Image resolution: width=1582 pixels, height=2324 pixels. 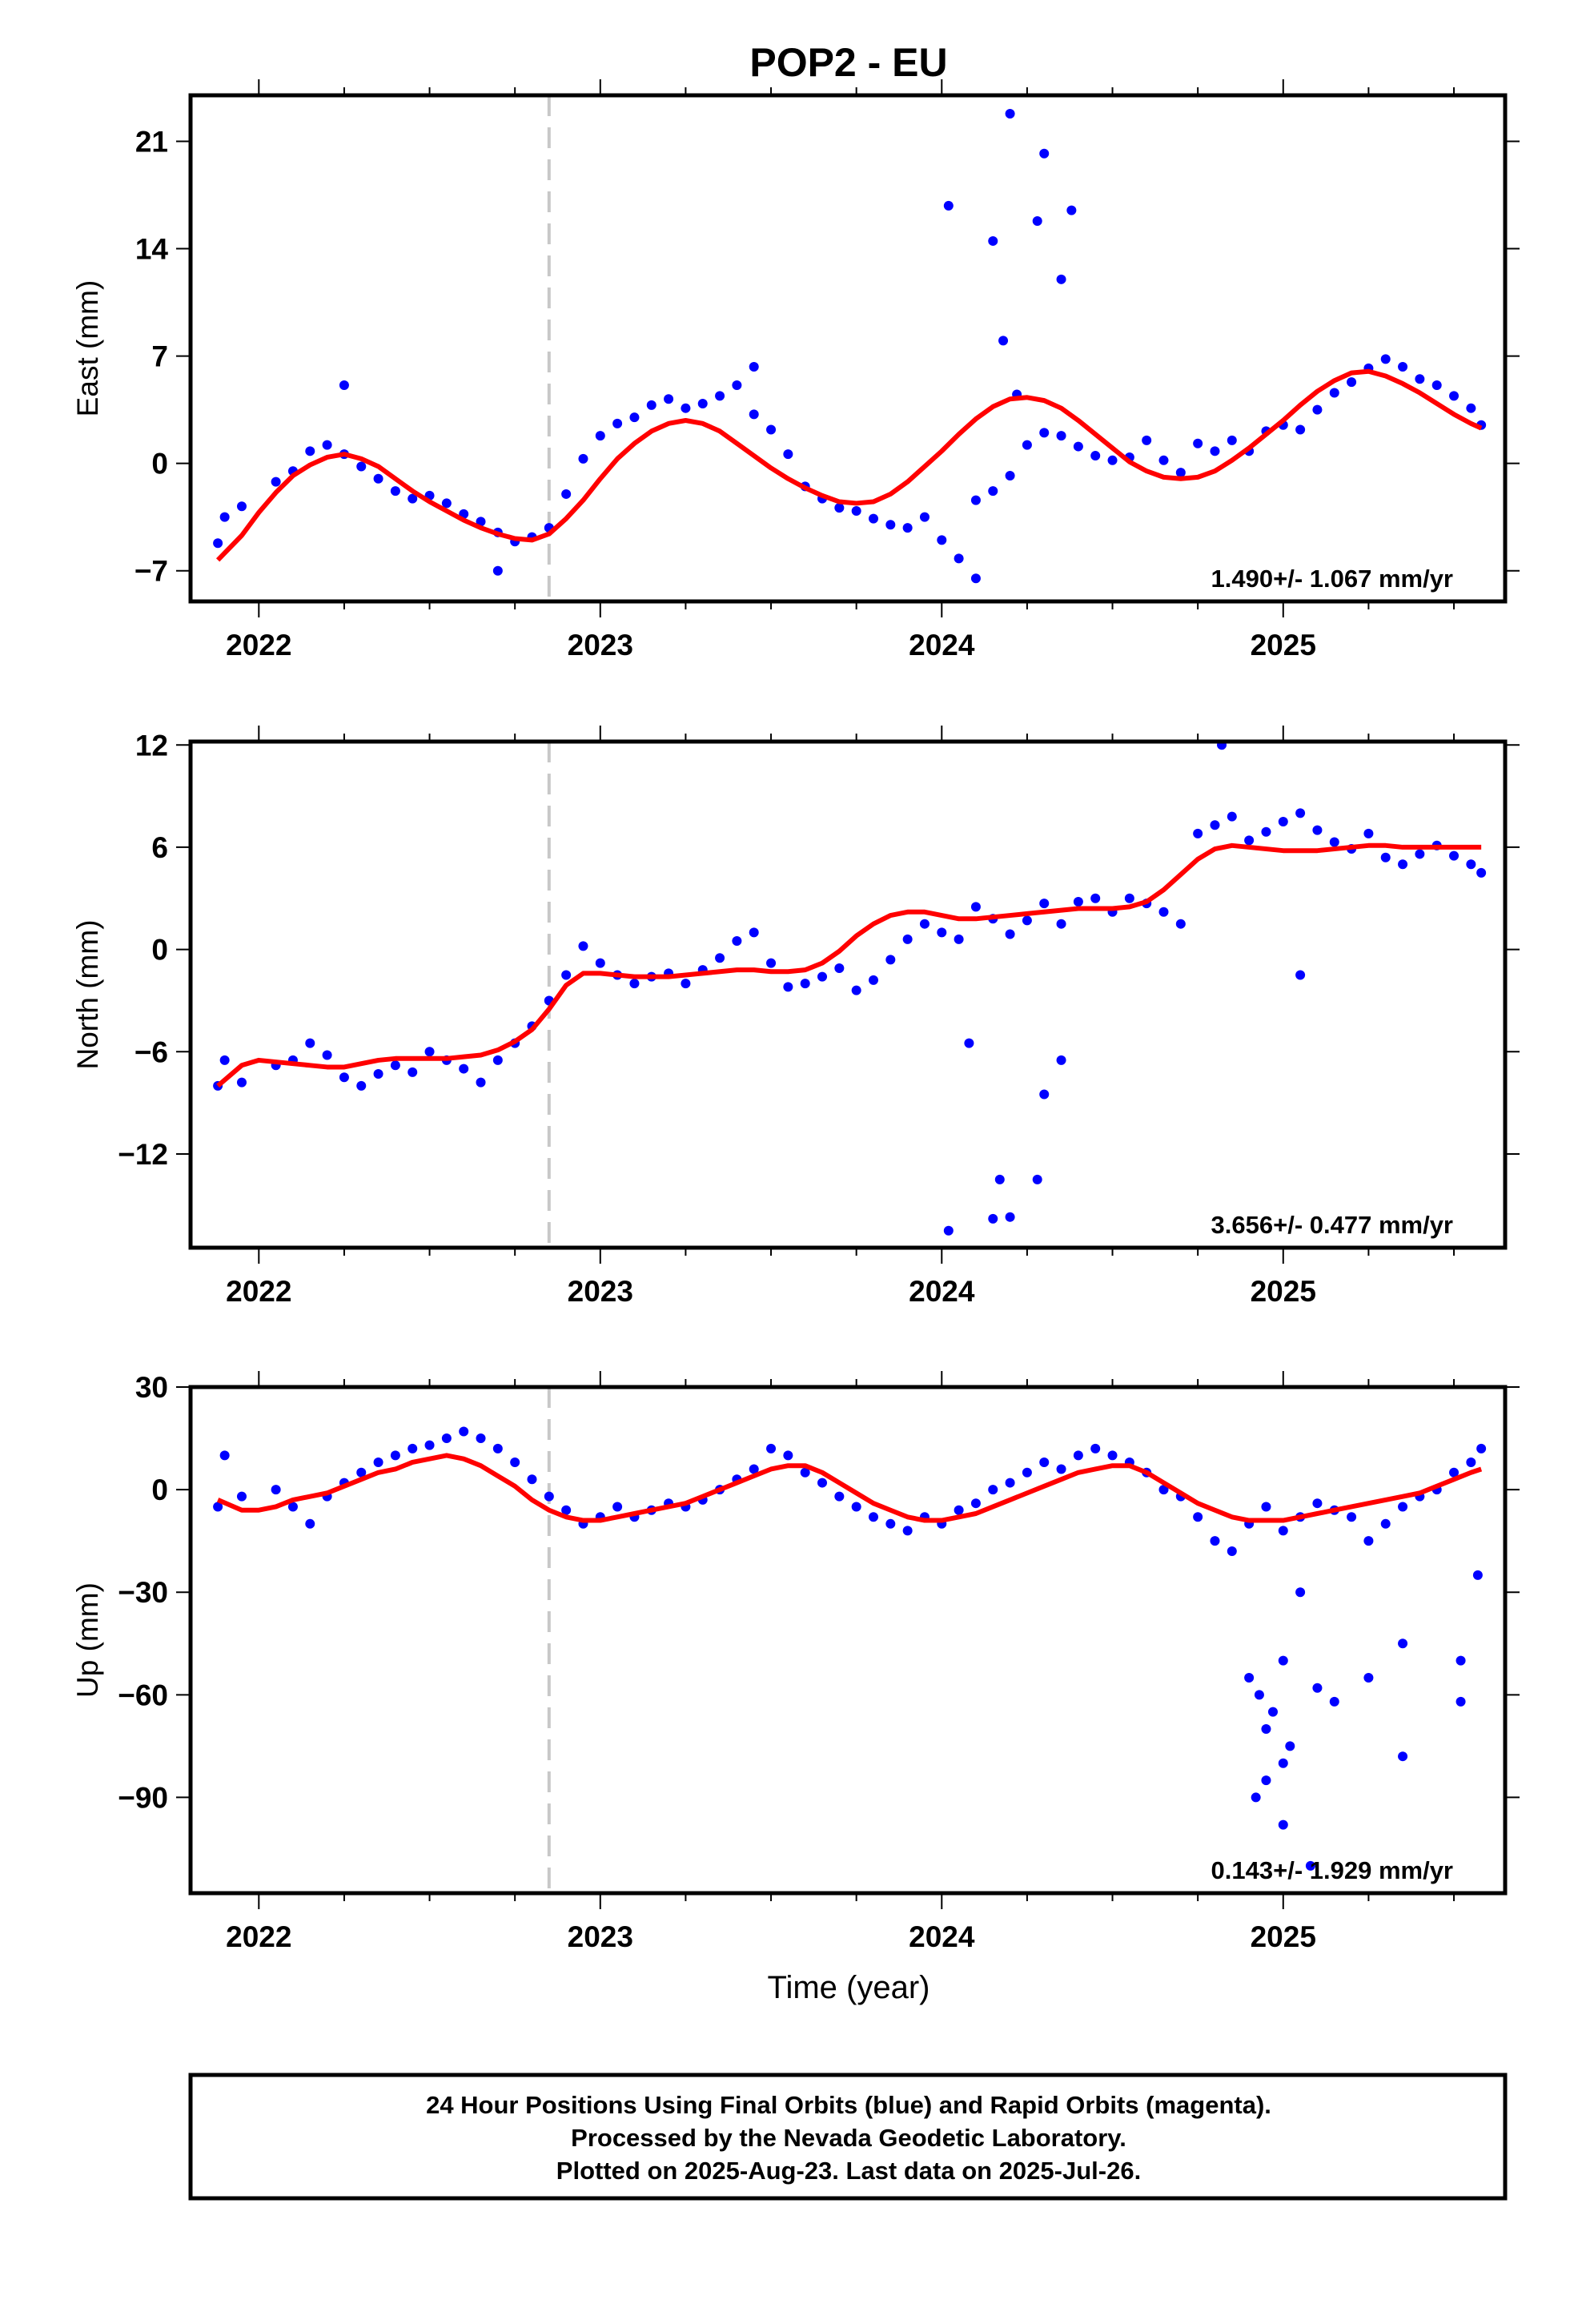 What do you see at coordinates (151, 1051) in the screenshot?
I see `y-tick-label: −6` at bounding box center [151, 1051].